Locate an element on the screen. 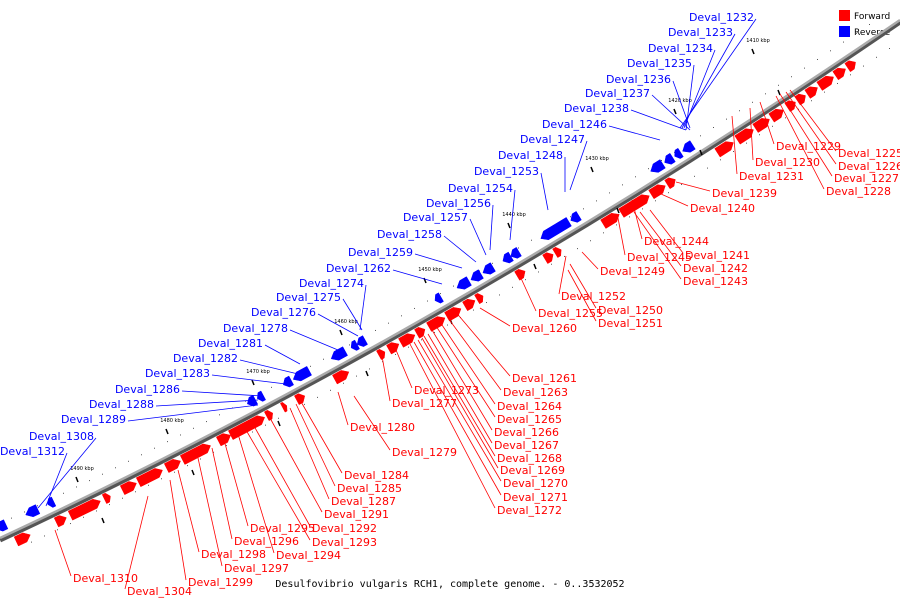 This screenshot has width=900, height=600. reverse-gene-label: Deval_1275 is located at coordinates (308, 297).